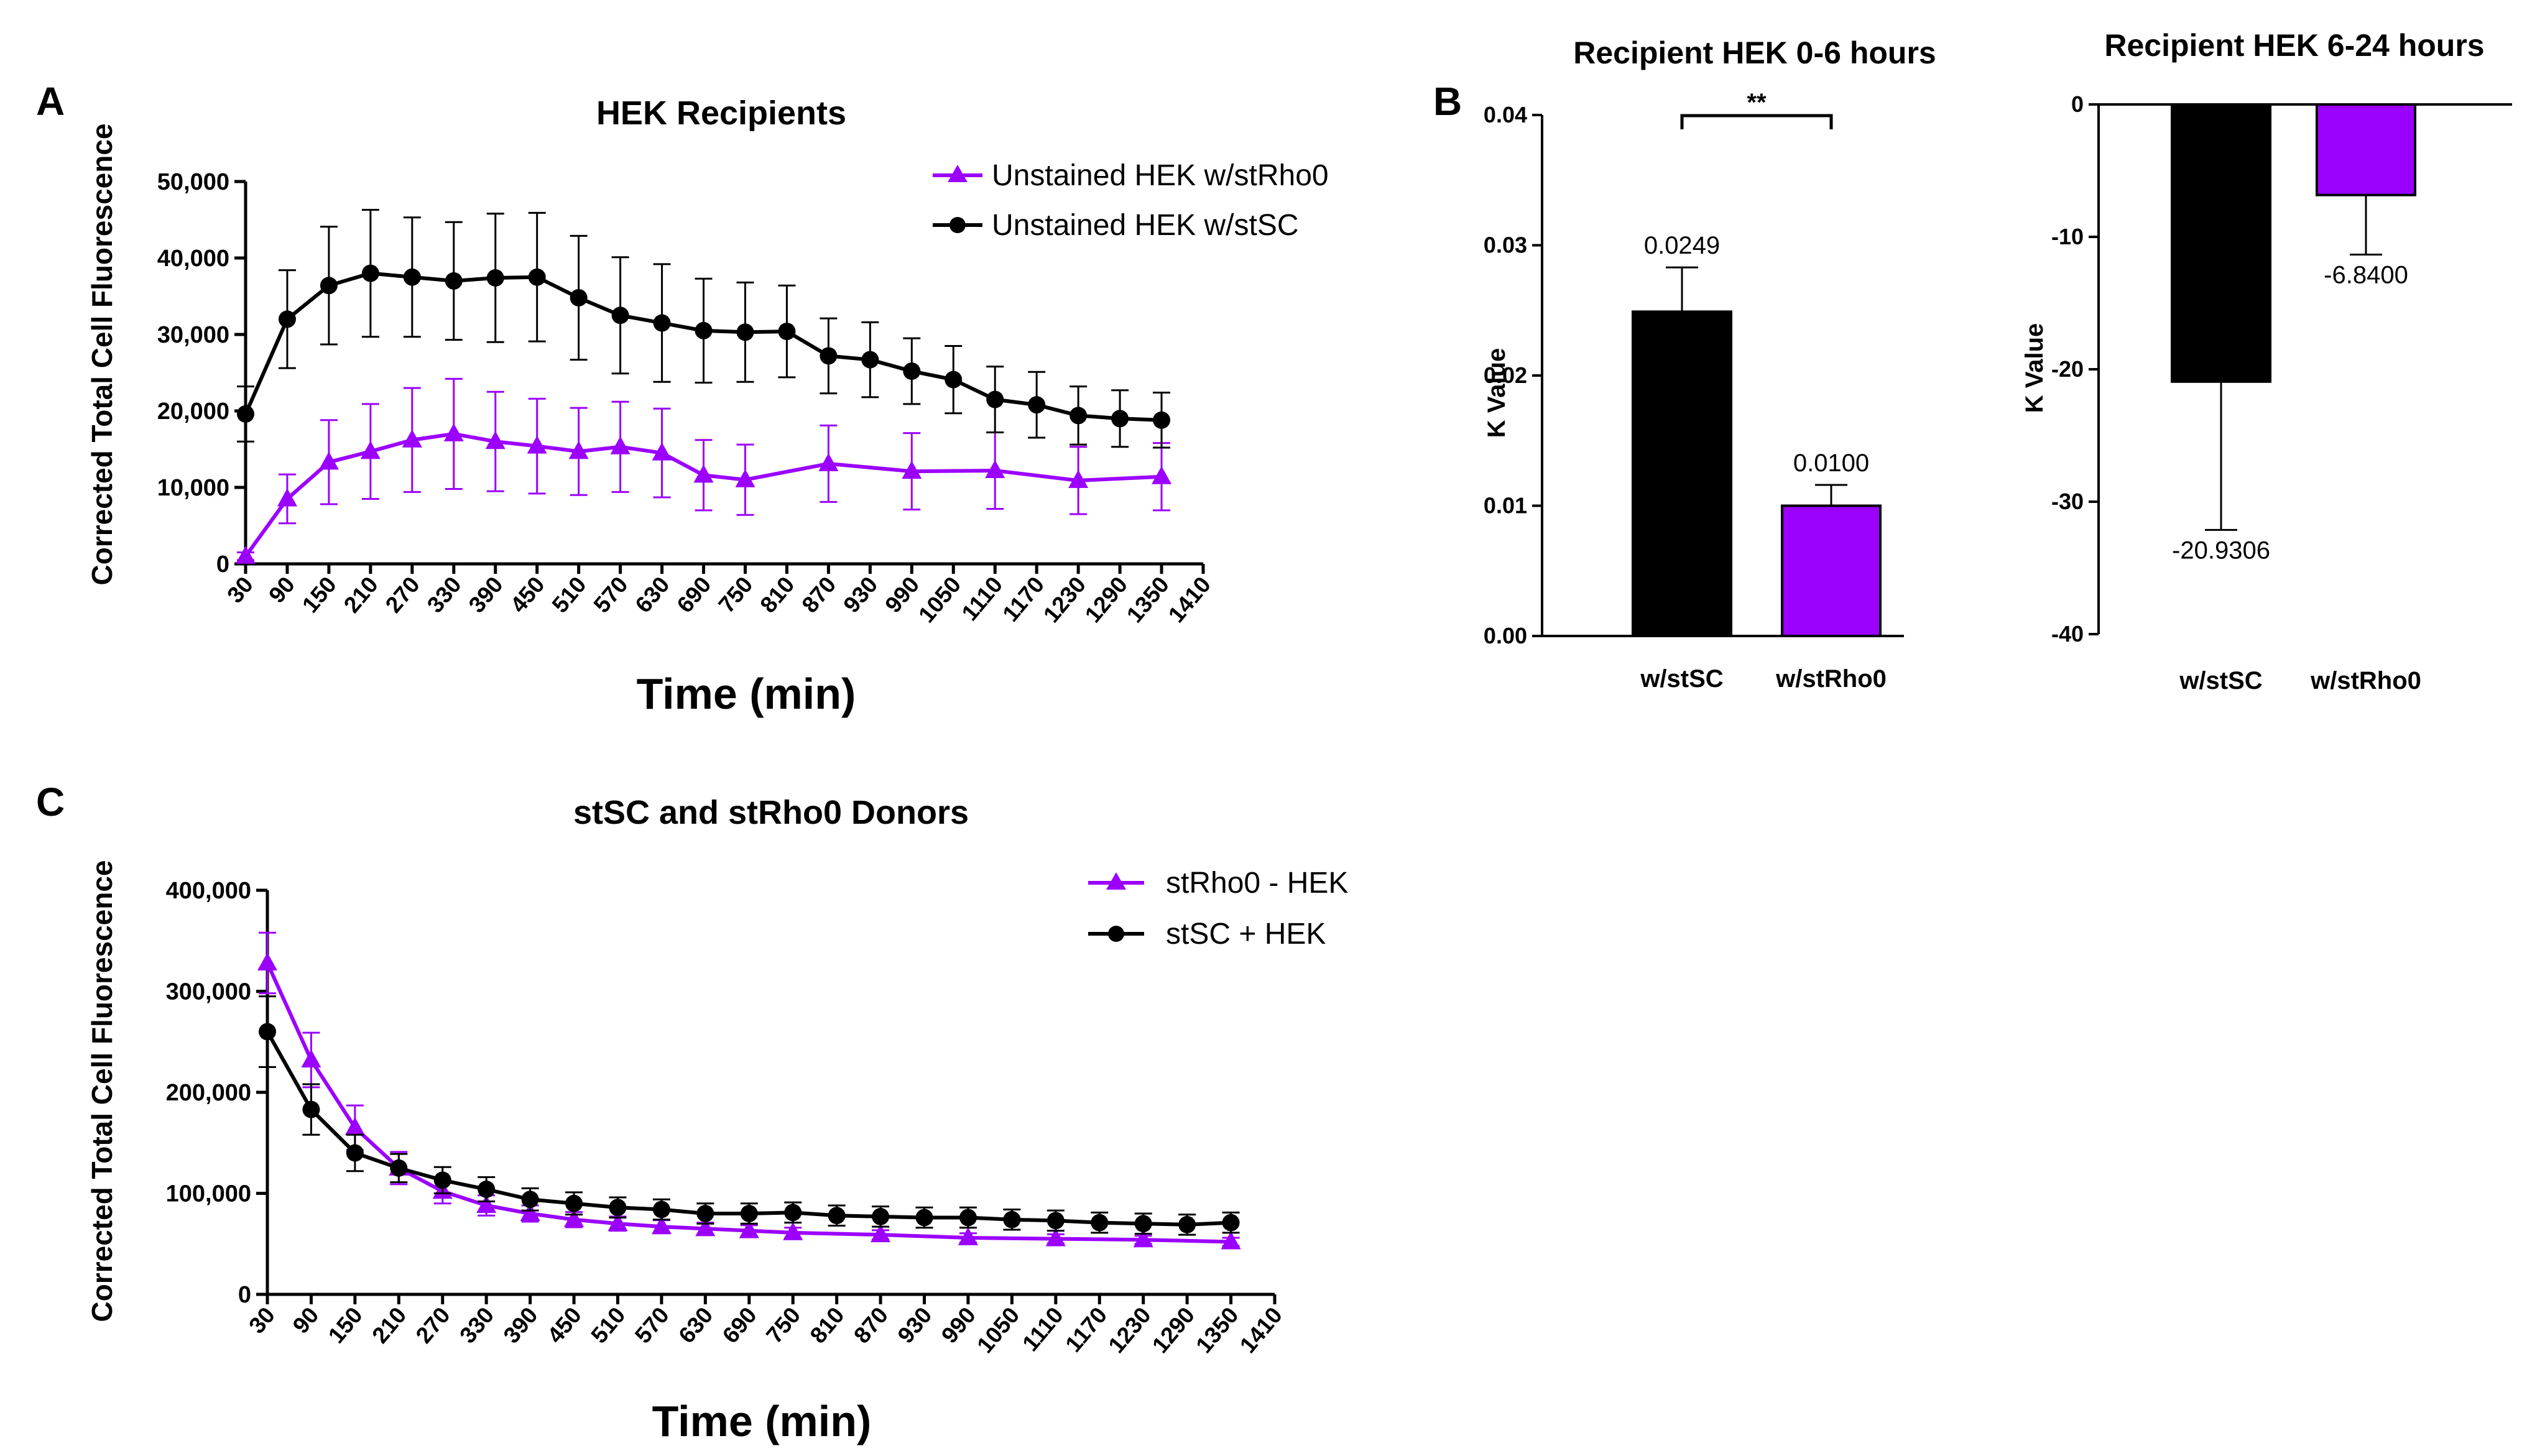 The height and width of the screenshot is (1456, 2527). What do you see at coordinates (958, 173) in the screenshot?
I see `legend-rho0-marker` at bounding box center [958, 173].